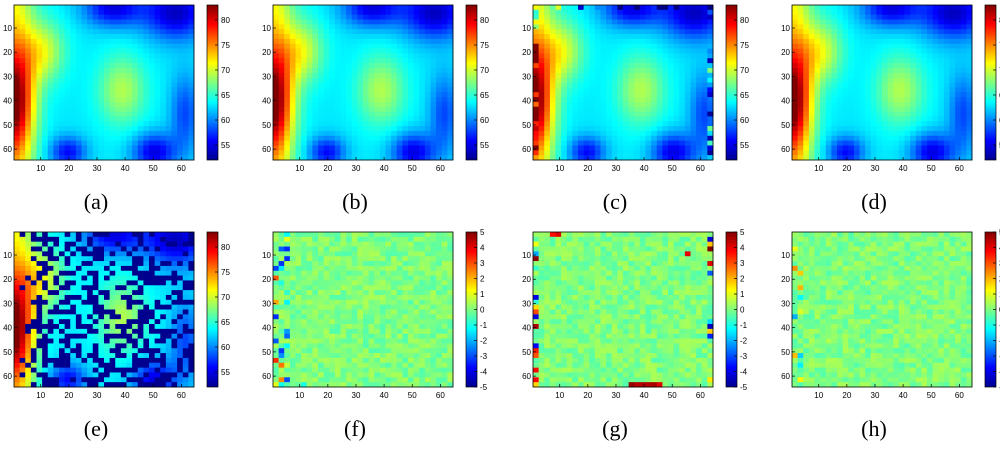  What do you see at coordinates (96, 201) in the screenshot?
I see `panel-caption: (a)` at bounding box center [96, 201].